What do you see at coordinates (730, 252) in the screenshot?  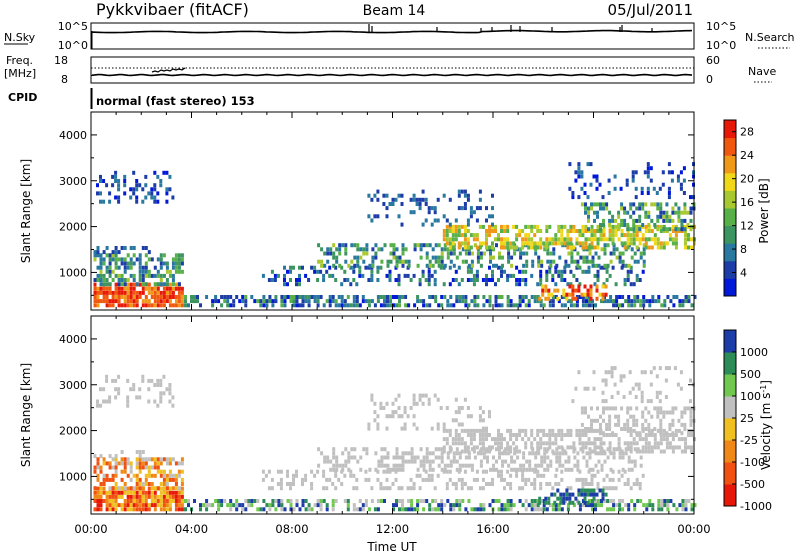 I see `colorbar-swatch` at bounding box center [730, 252].